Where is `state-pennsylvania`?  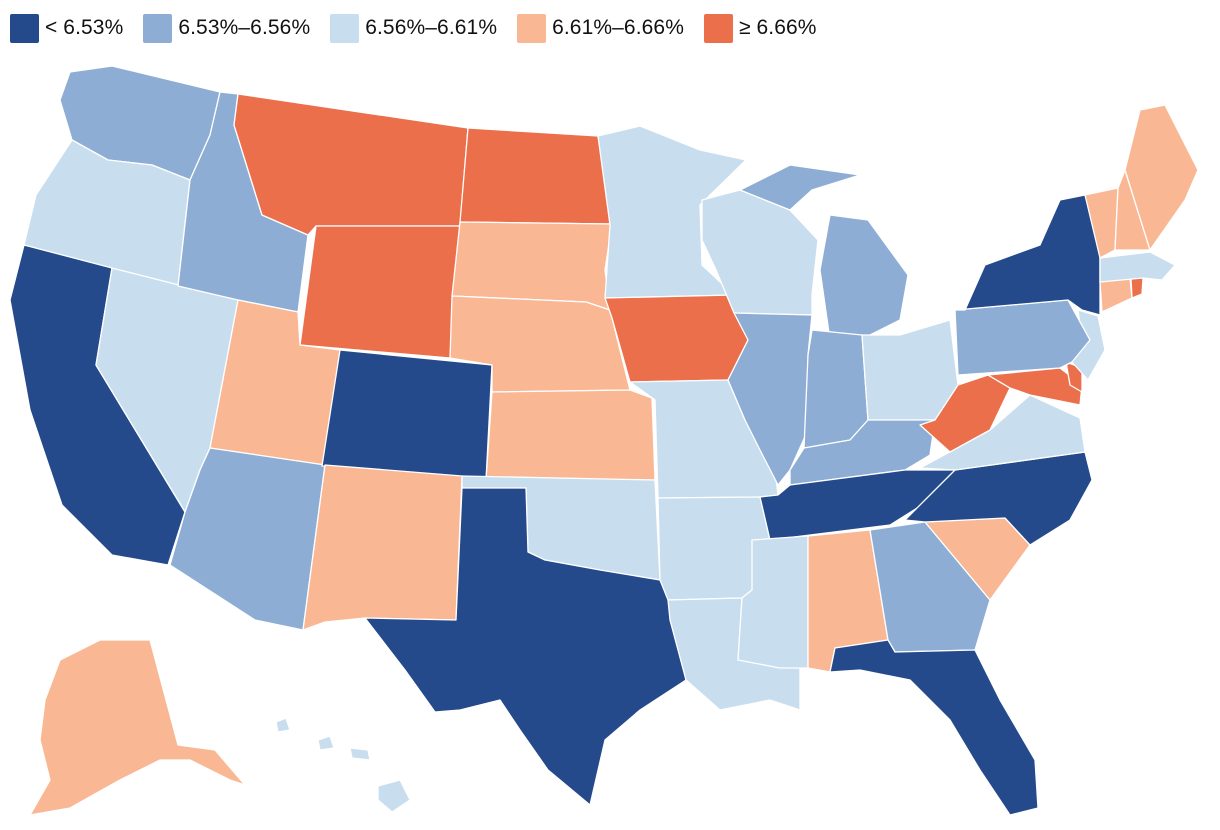 state-pennsylvania is located at coordinates (1022, 337).